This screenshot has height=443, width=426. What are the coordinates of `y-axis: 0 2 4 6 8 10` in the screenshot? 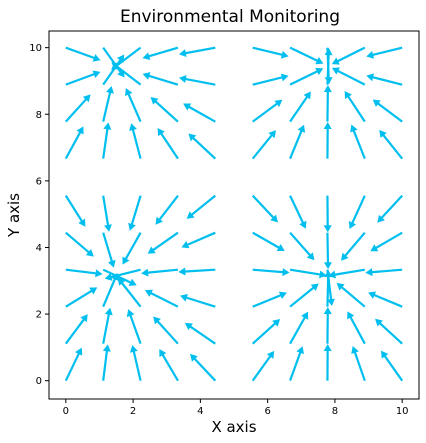 It's located at (39, 215).